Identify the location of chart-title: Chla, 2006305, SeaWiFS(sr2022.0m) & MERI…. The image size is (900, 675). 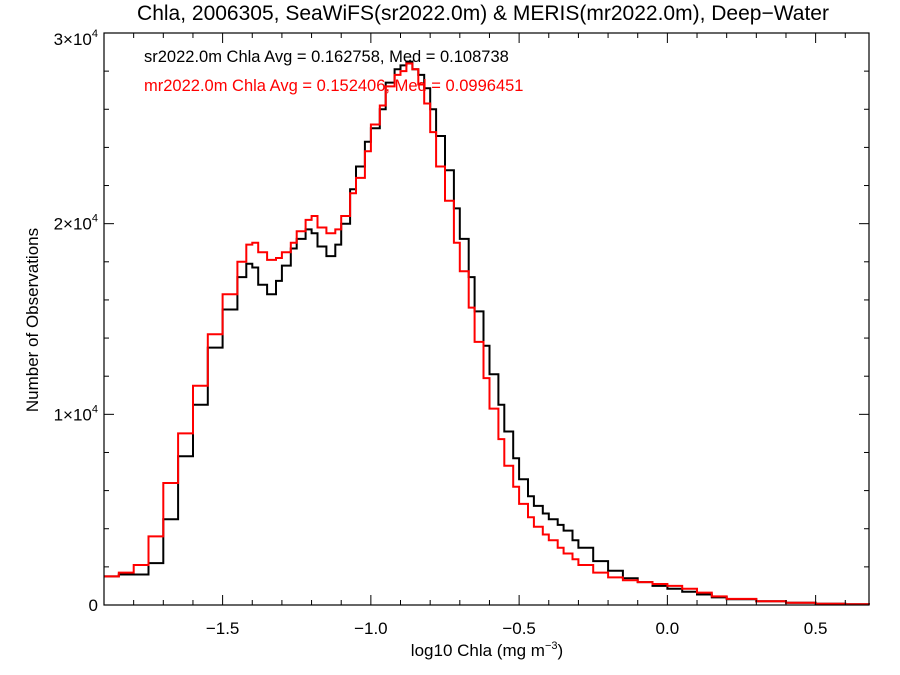
(483, 13).